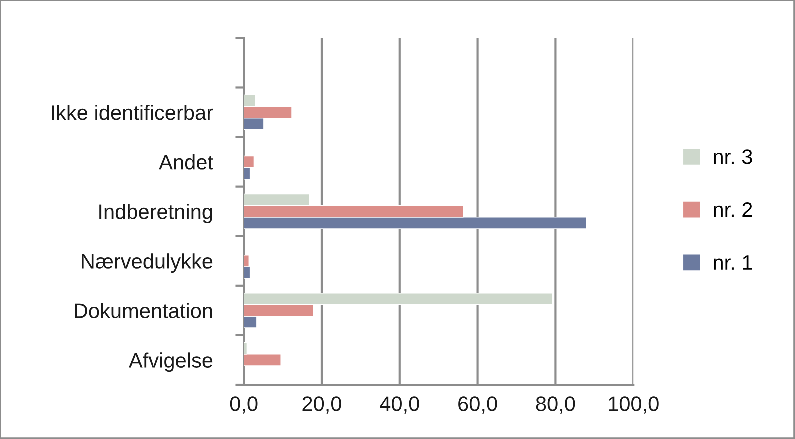  I want to click on x-tick-label: 80,0, so click(556, 405).